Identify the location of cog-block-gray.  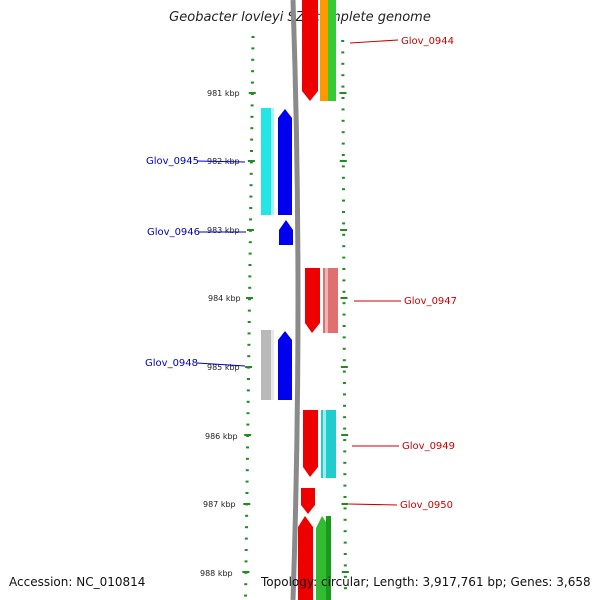
(267, 365).